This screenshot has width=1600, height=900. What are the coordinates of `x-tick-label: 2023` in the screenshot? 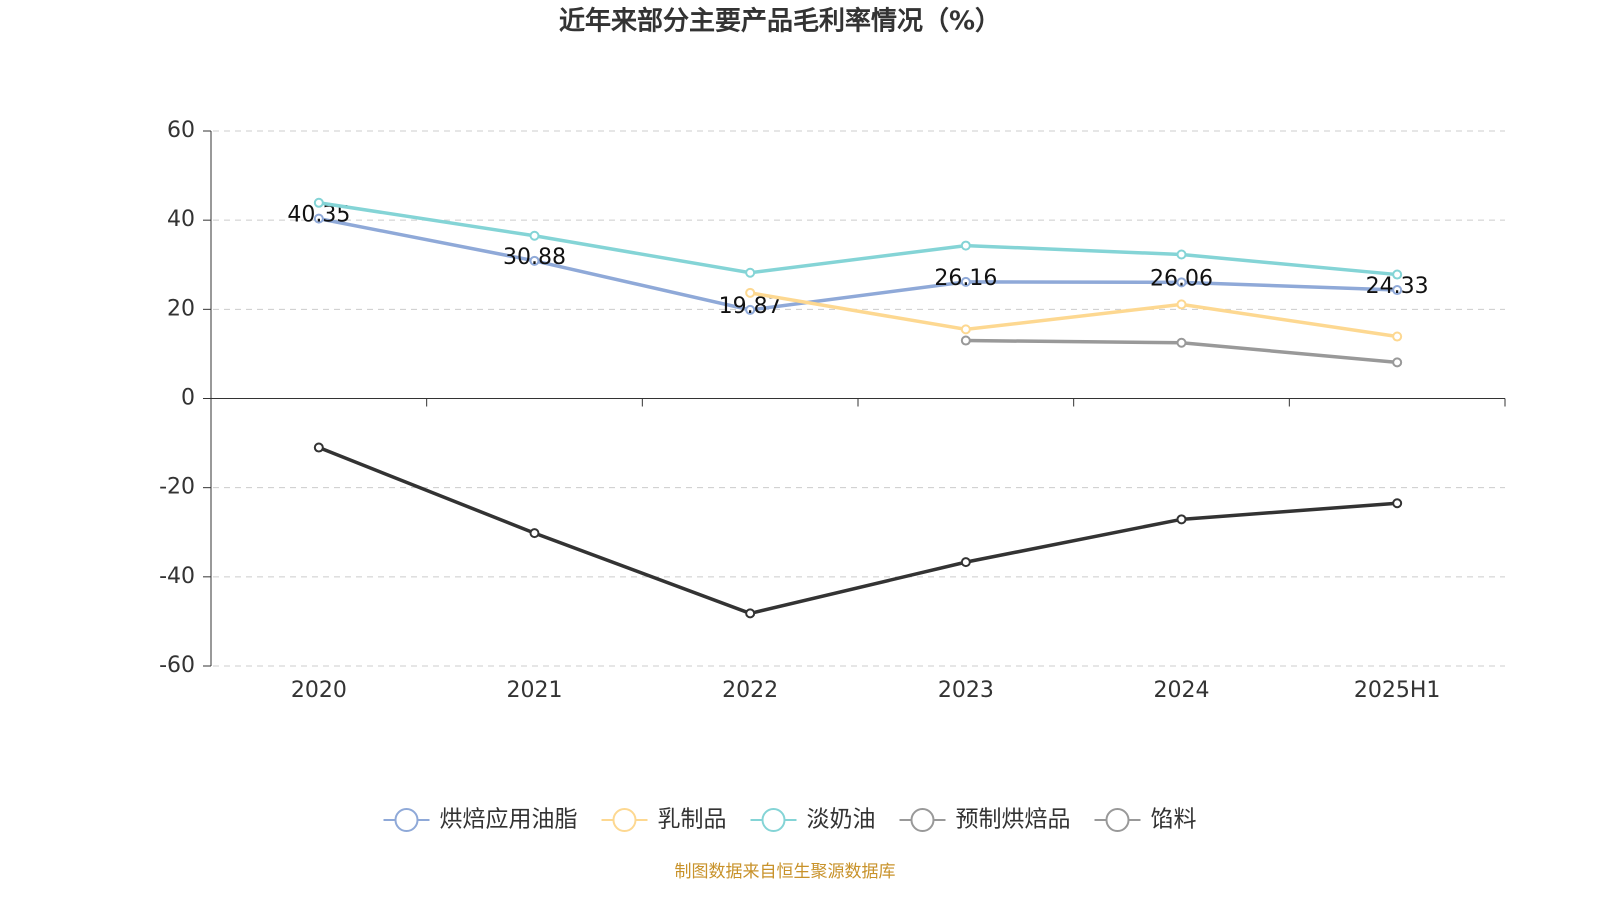 It's located at (966, 690).